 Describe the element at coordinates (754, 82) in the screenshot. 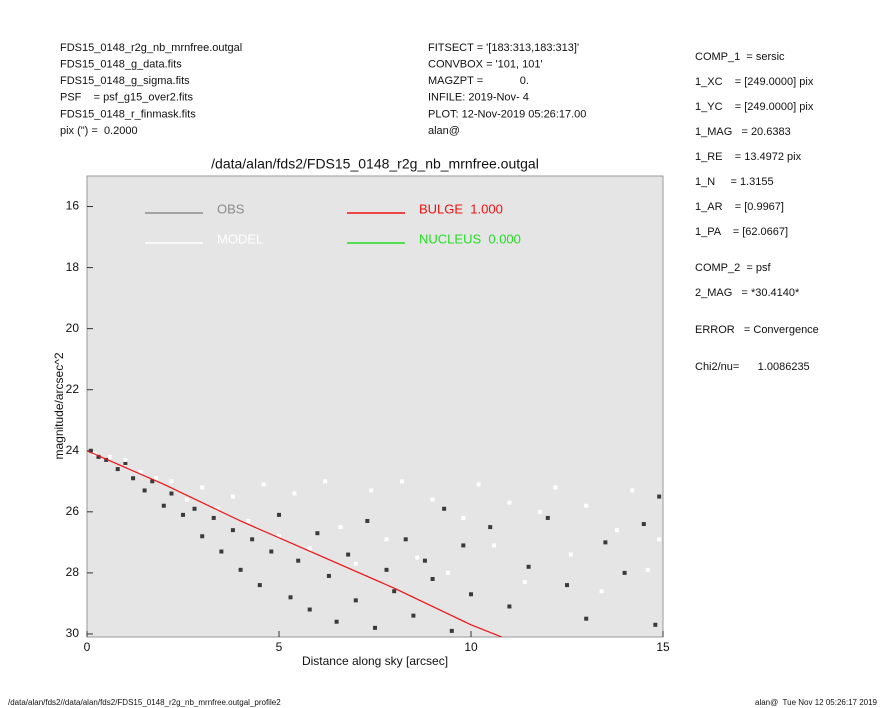

I see `fit-parameter: 1_XC = [249.0000] pix` at that location.